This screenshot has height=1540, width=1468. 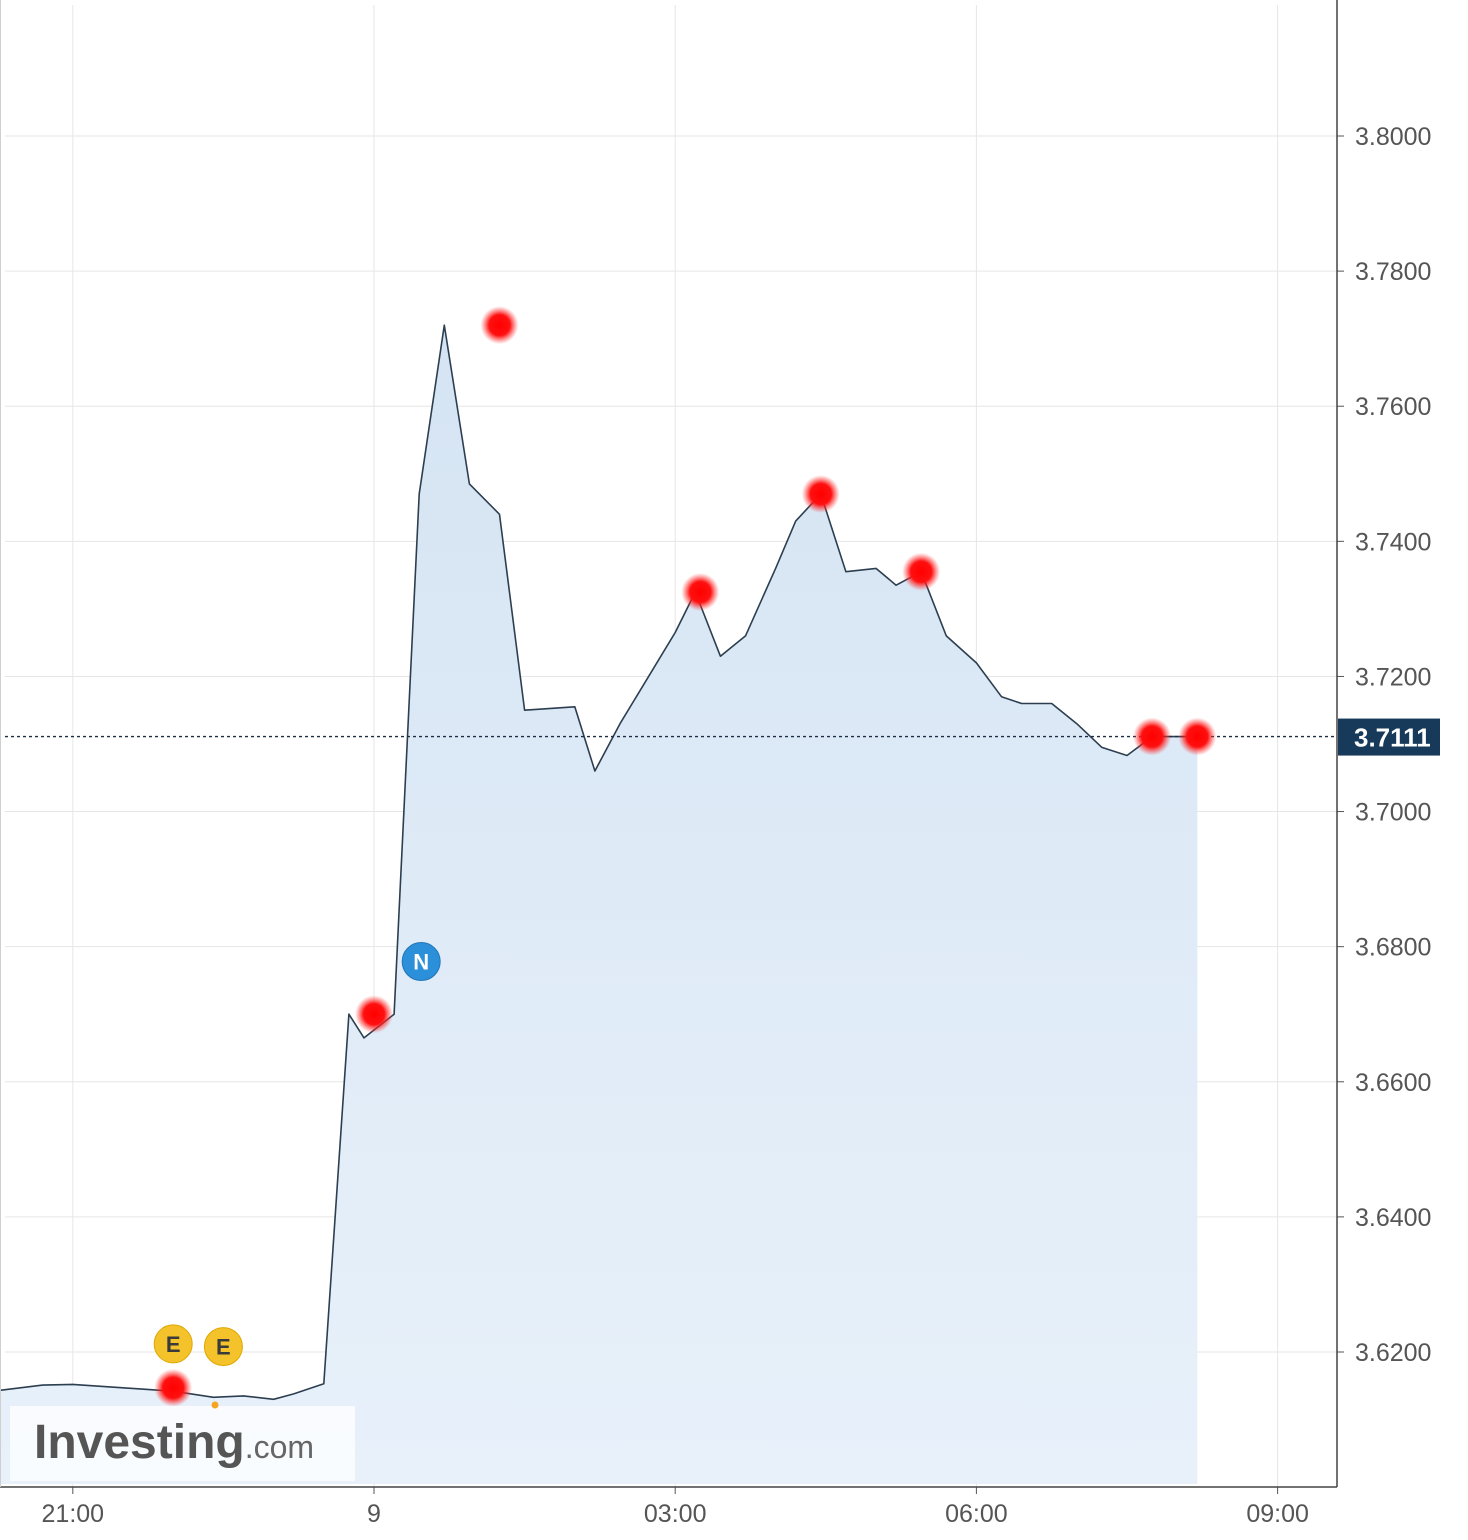 I want to click on logo-dot, so click(x=215, y=1405).